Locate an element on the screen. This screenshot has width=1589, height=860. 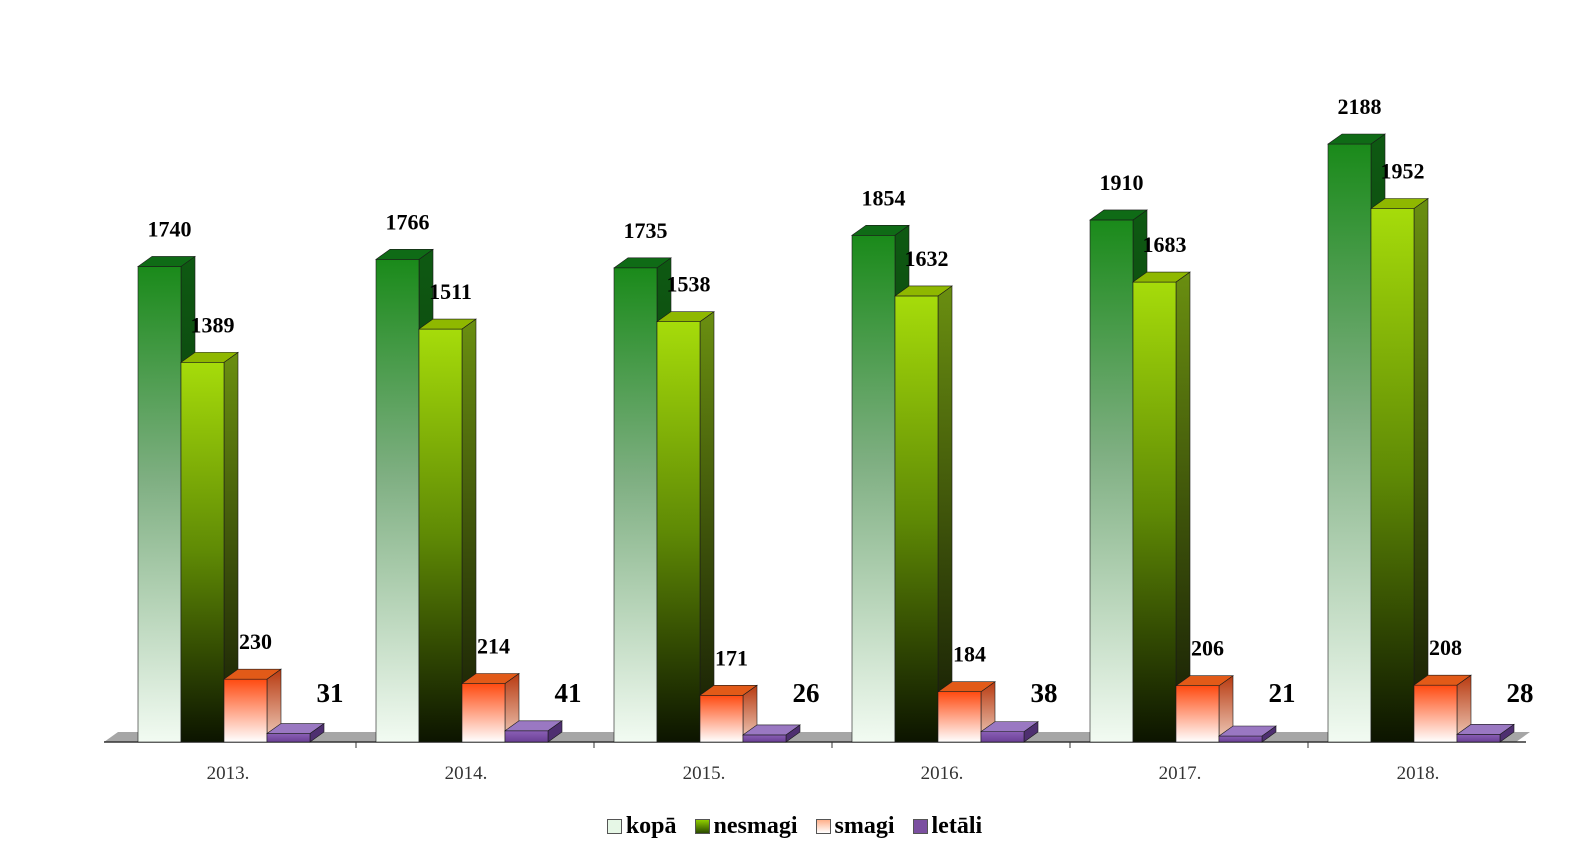
value-label-smagi-2: 171 is located at coordinates (731, 657).